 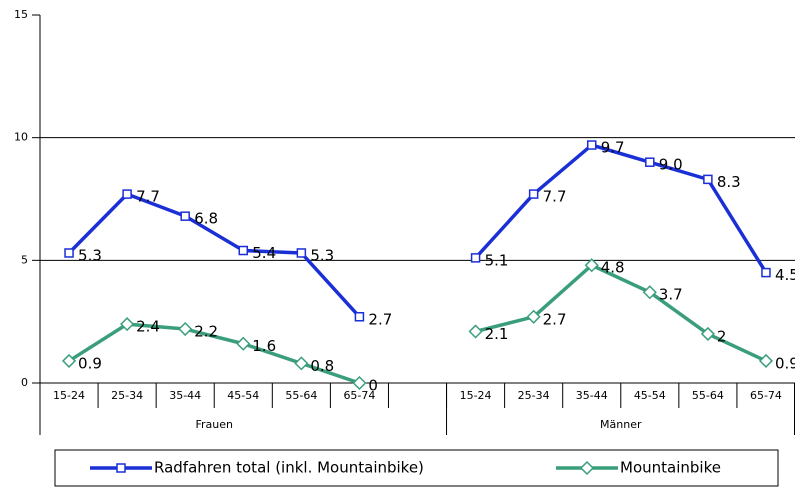 What do you see at coordinates (21, 14) in the screenshot?
I see `y-tick-label: 15` at bounding box center [21, 14].